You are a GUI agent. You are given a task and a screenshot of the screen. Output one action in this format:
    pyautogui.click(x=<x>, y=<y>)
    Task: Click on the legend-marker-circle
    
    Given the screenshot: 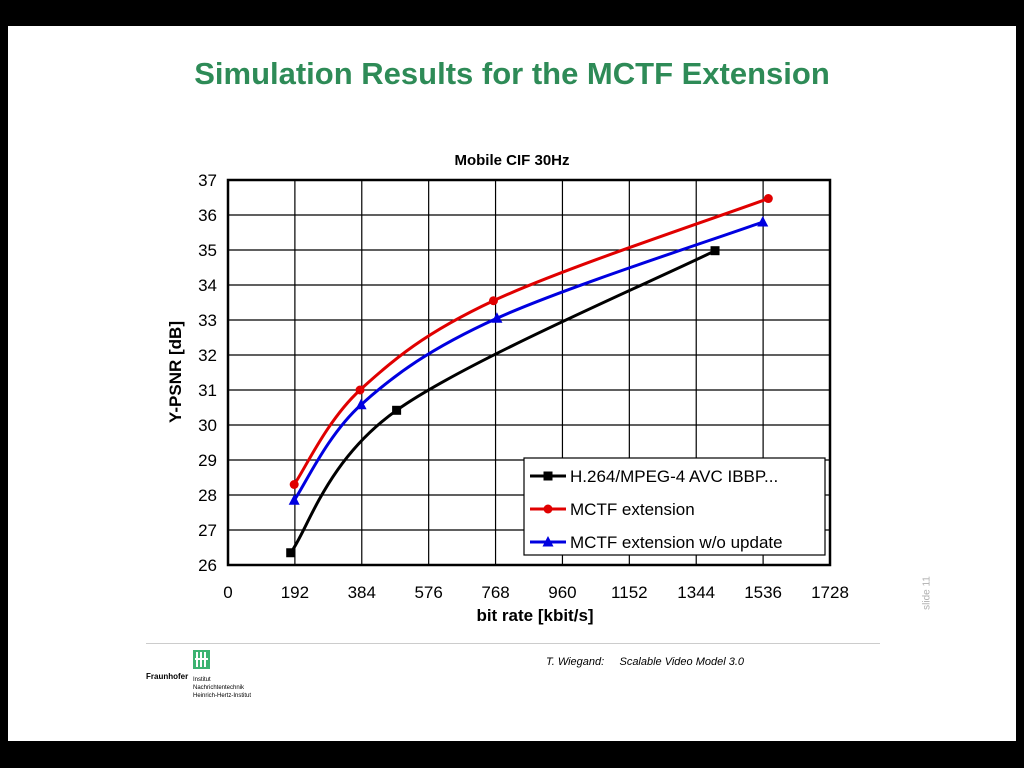 What is the action you would take?
    pyautogui.click(x=548, y=509)
    